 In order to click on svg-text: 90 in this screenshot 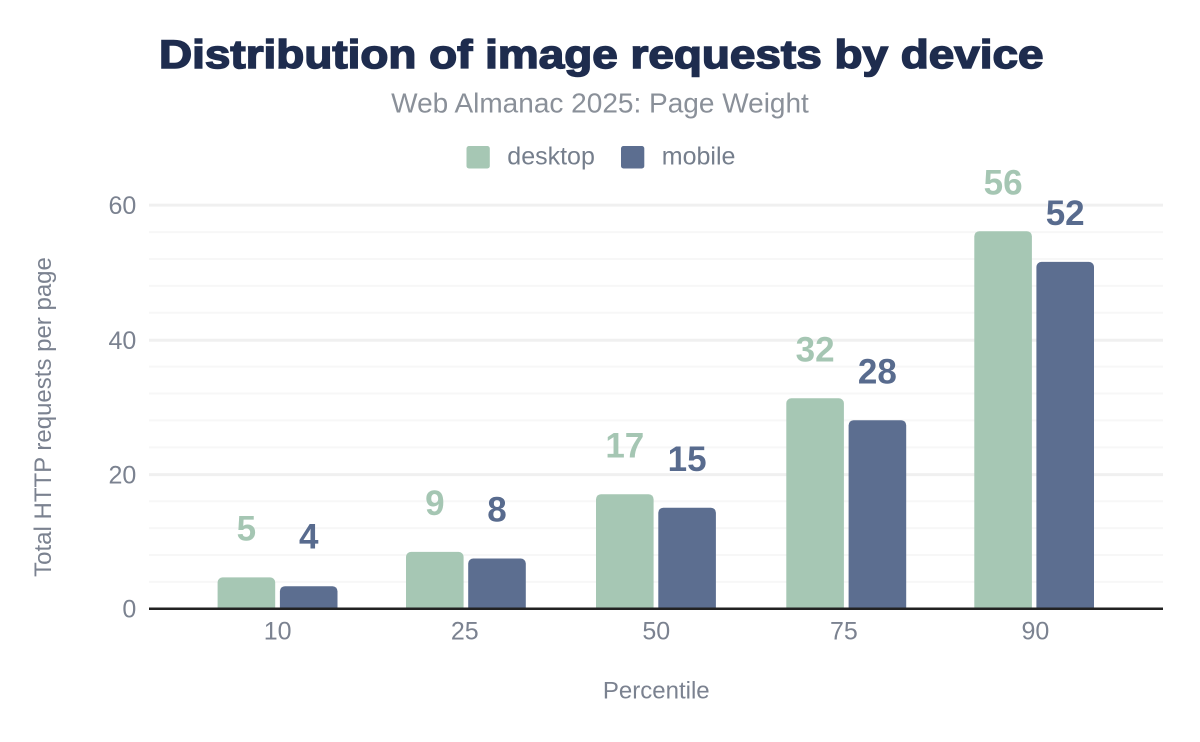, I will do `click(1035, 632)`.